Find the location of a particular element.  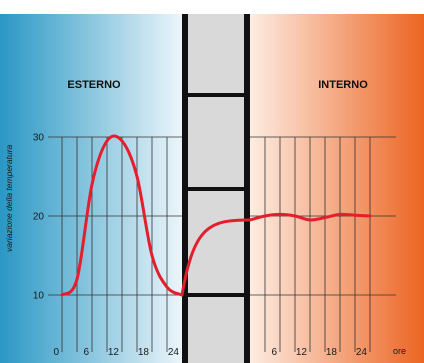

x-tick-label-inside: 18 is located at coordinates (332, 352).